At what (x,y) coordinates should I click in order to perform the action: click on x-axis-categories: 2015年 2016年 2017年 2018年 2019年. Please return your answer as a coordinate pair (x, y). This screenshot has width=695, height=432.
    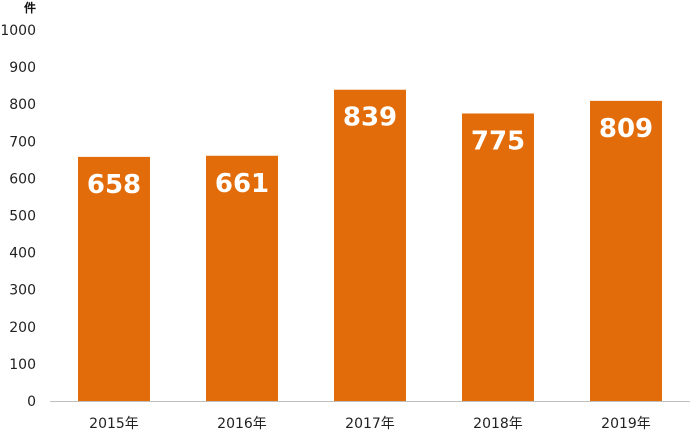
    Looking at the image, I should click on (370, 424).